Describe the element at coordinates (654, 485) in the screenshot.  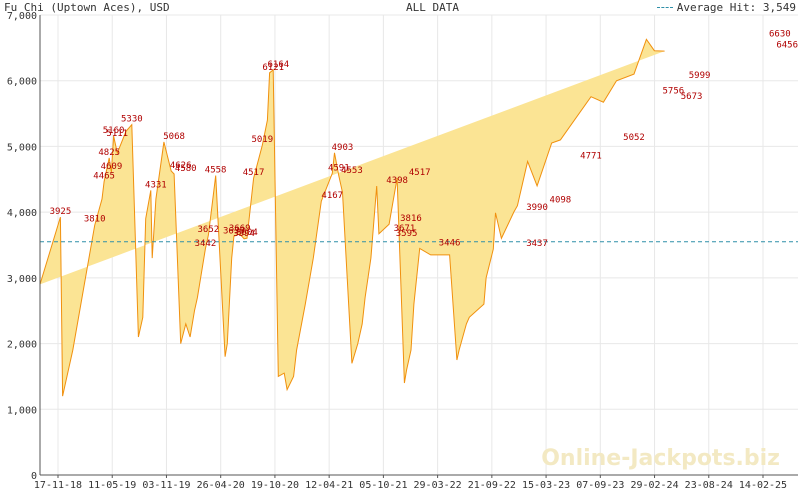
I see `x-tick-label: 29-02-24` at that location.